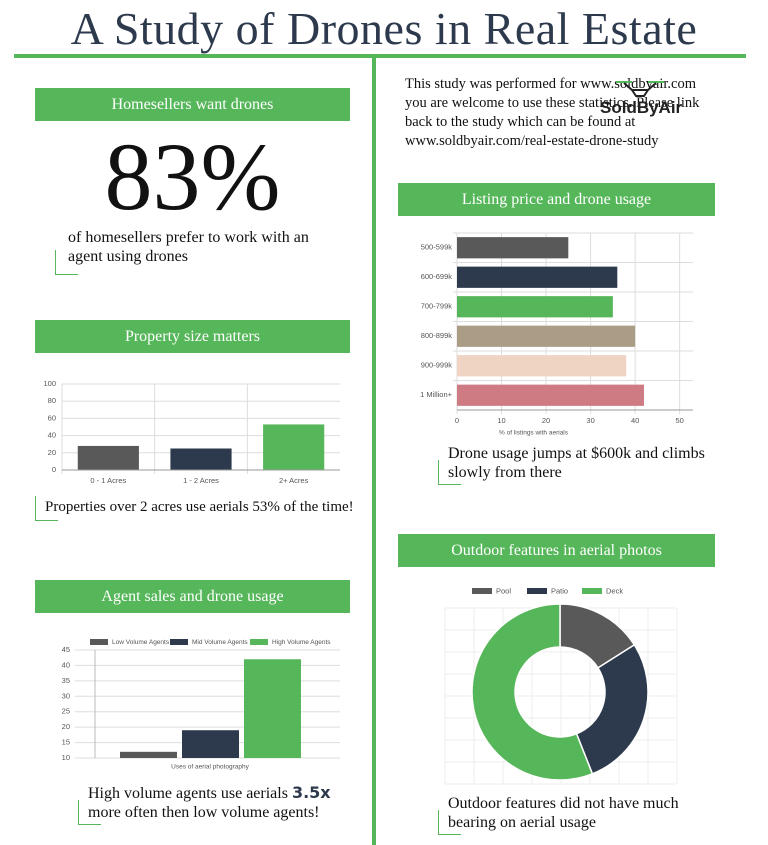  What do you see at coordinates (66, 680) in the screenshot?
I see `y-tick-label: 35` at bounding box center [66, 680].